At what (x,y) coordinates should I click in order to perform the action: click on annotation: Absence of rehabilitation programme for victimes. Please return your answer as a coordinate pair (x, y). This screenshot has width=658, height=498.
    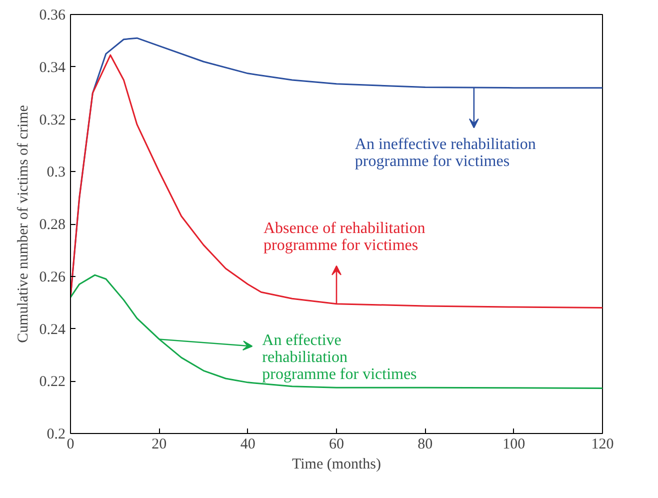
    Looking at the image, I should click on (345, 237).